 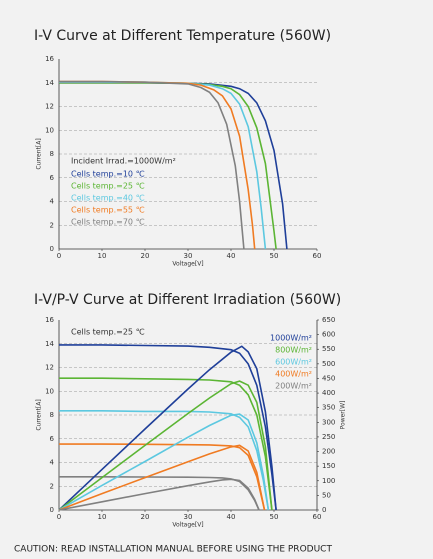 I want to click on y2-tick-label: 650, so click(x=328, y=320).